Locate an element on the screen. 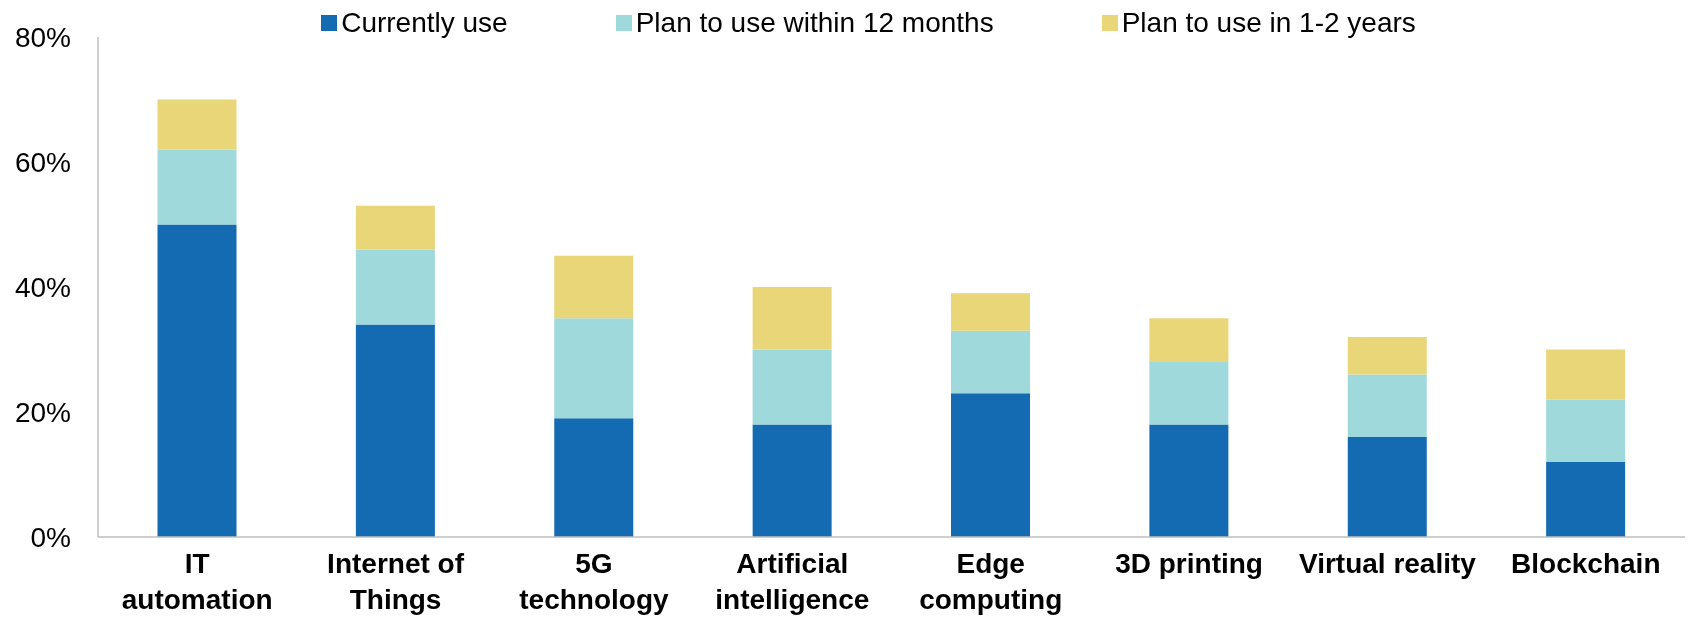 Image resolution: width=1694 pixels, height=628 pixels. x-tick-label: Artificial intelligence is located at coordinates (792, 581).